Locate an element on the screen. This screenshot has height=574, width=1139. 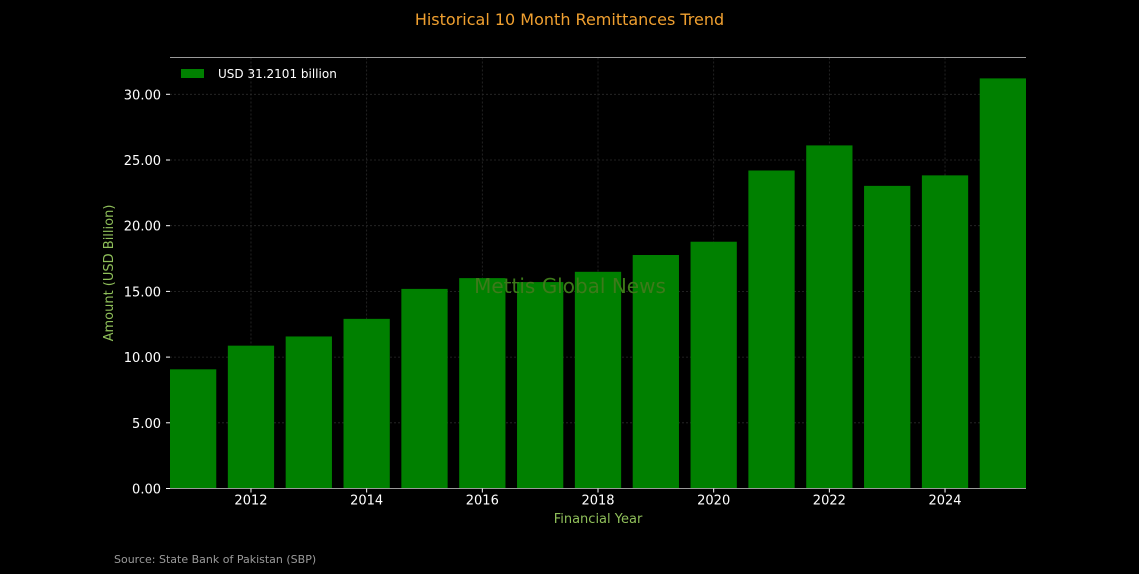
watermark-text: Mettis Global News is located at coordinates (570, 286).